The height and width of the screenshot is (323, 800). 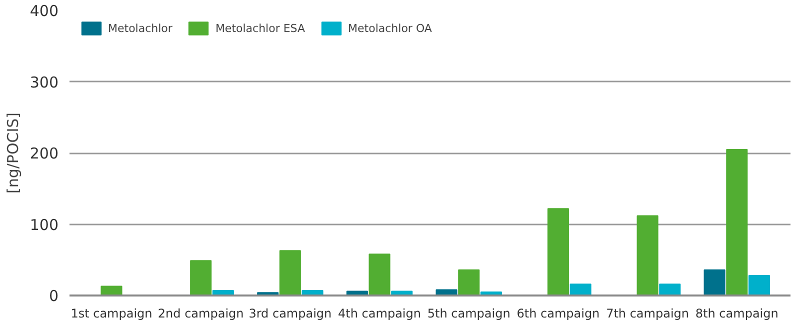 What do you see at coordinates (648, 313) in the screenshot?
I see `x-tick-label: 7th campaign` at bounding box center [648, 313].